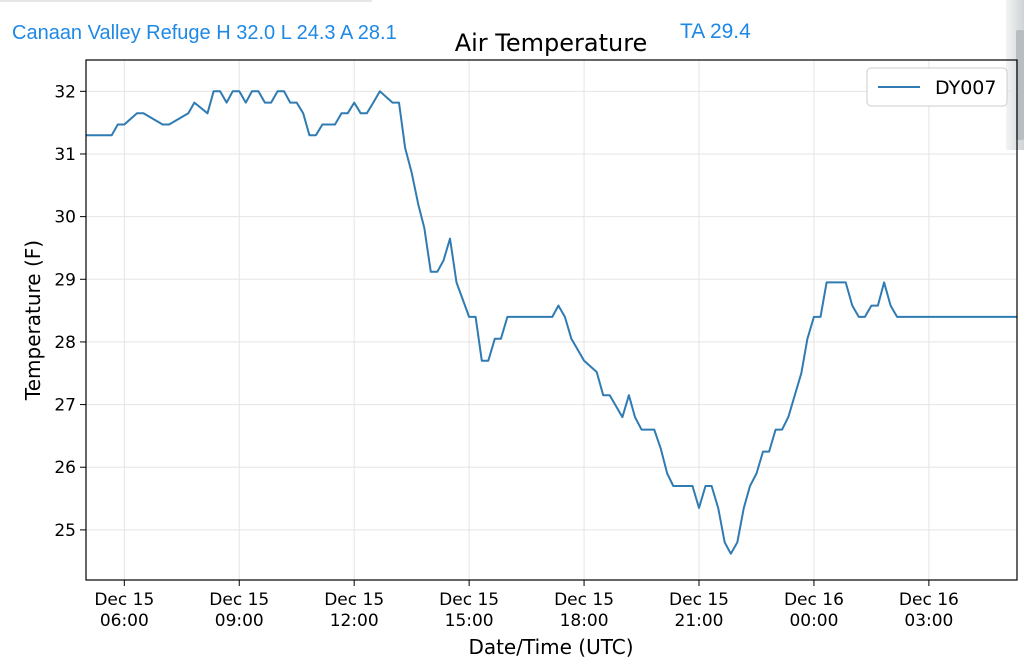  What do you see at coordinates (813, 621) in the screenshot?
I see `x-tick-label-time: 00:00` at bounding box center [813, 621].